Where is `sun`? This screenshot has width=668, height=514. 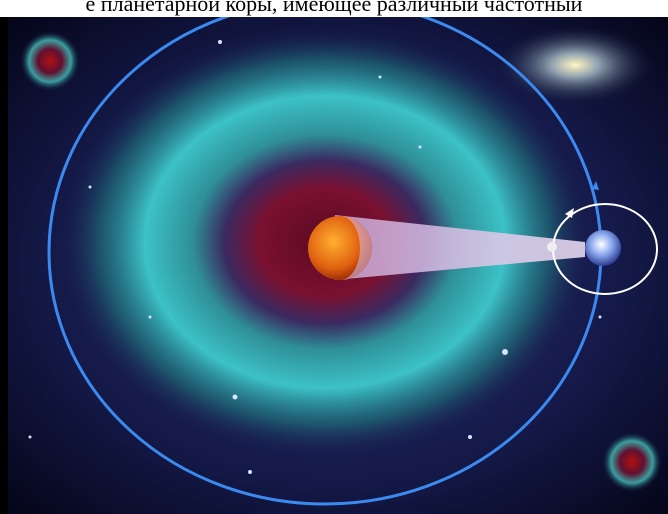
sun is located at coordinates (340, 248).